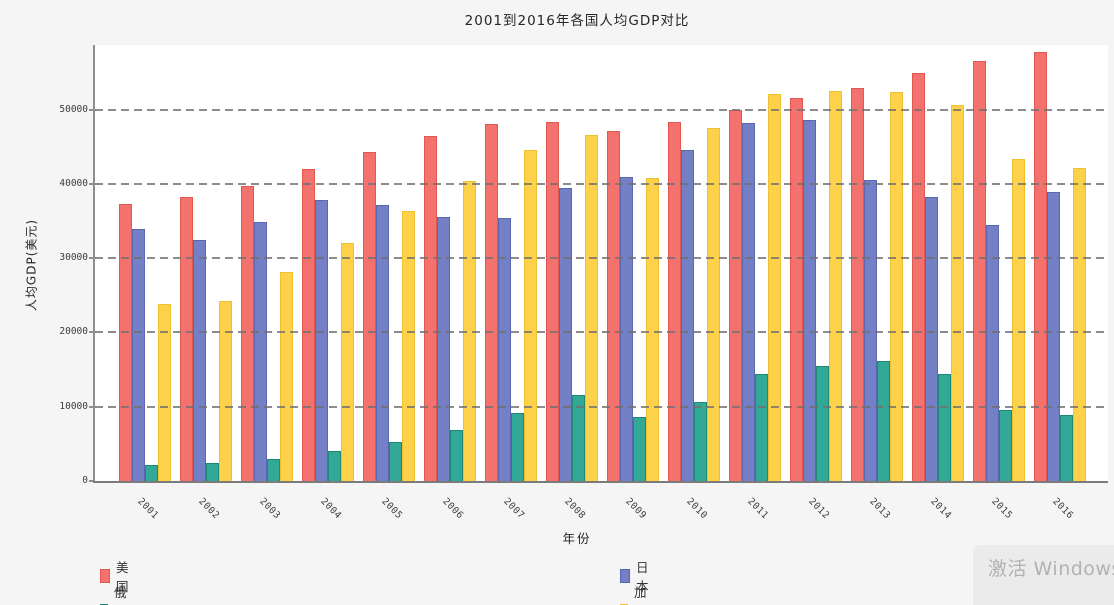 The height and width of the screenshot is (605, 1114). What do you see at coordinates (552, 301) in the screenshot?
I see `bar-us-2008` at bounding box center [552, 301].